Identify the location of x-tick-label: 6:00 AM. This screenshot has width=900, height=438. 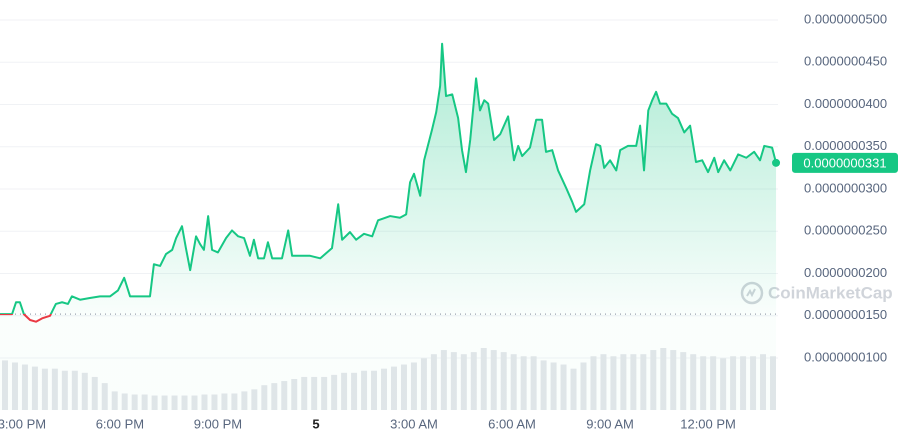
(512, 423).